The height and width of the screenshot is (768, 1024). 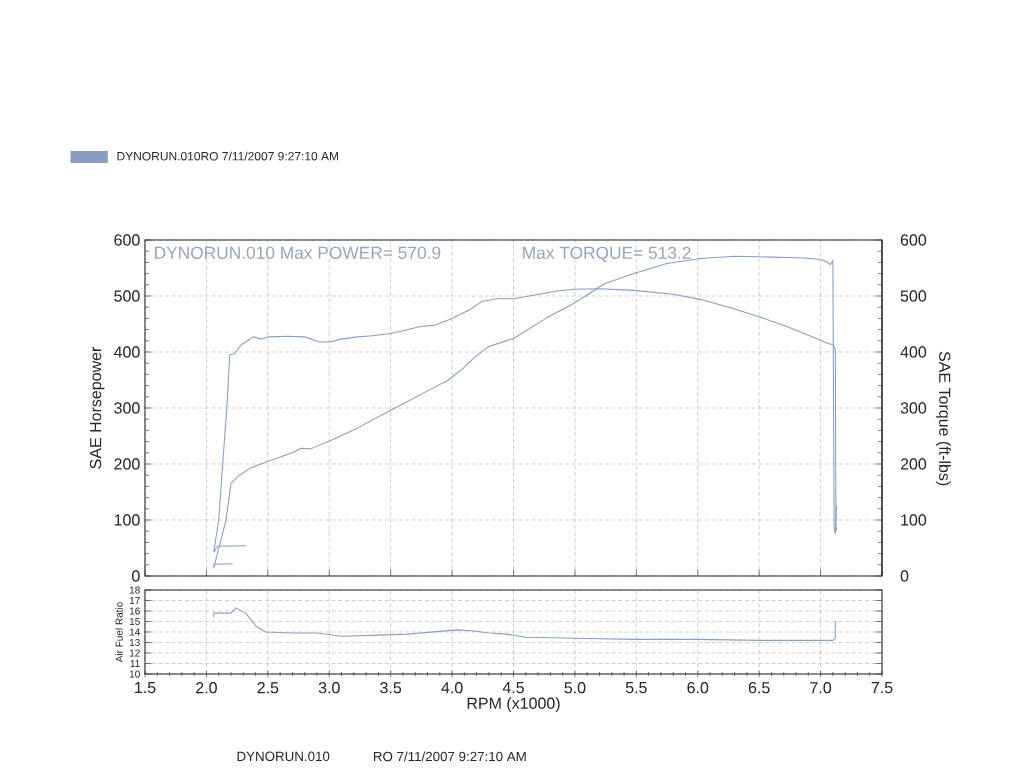 What do you see at coordinates (759, 688) in the screenshot?
I see `x-tick-label: 6.5` at bounding box center [759, 688].